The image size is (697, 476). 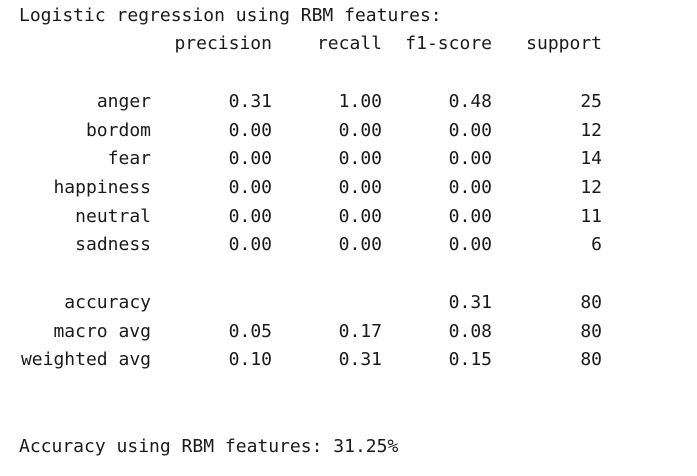 What do you see at coordinates (102, 187) in the screenshot?
I see `row-label: happiness` at bounding box center [102, 187].